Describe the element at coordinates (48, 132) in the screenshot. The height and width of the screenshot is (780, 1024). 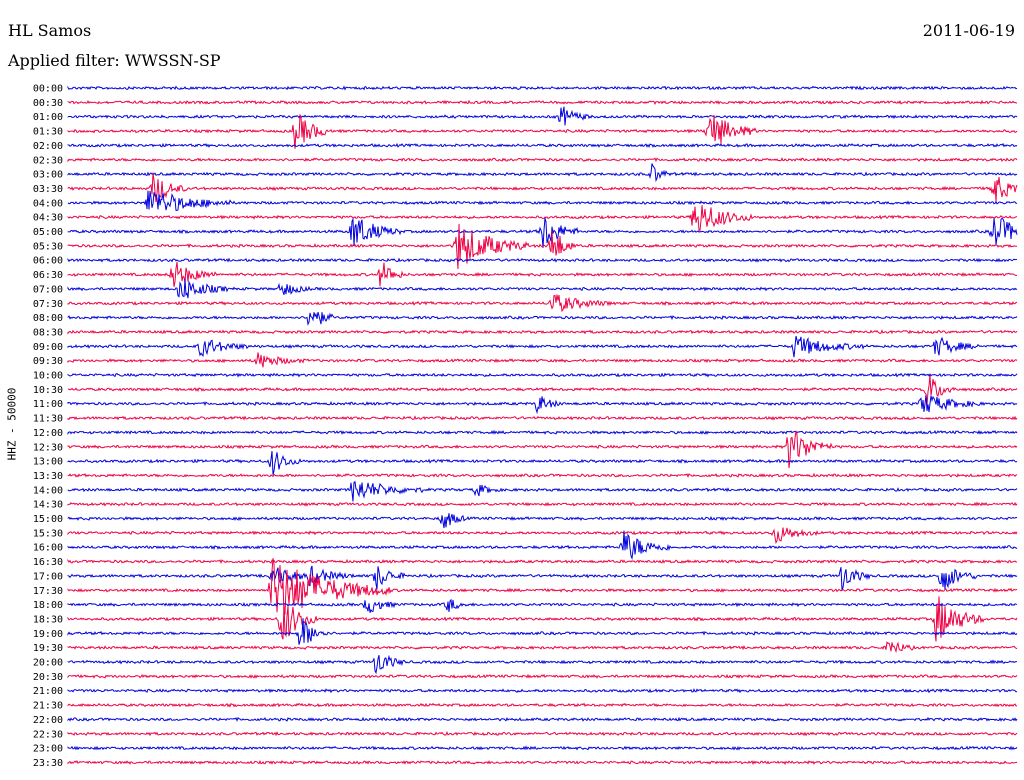
I see `tick-label: 01:30` at that location.